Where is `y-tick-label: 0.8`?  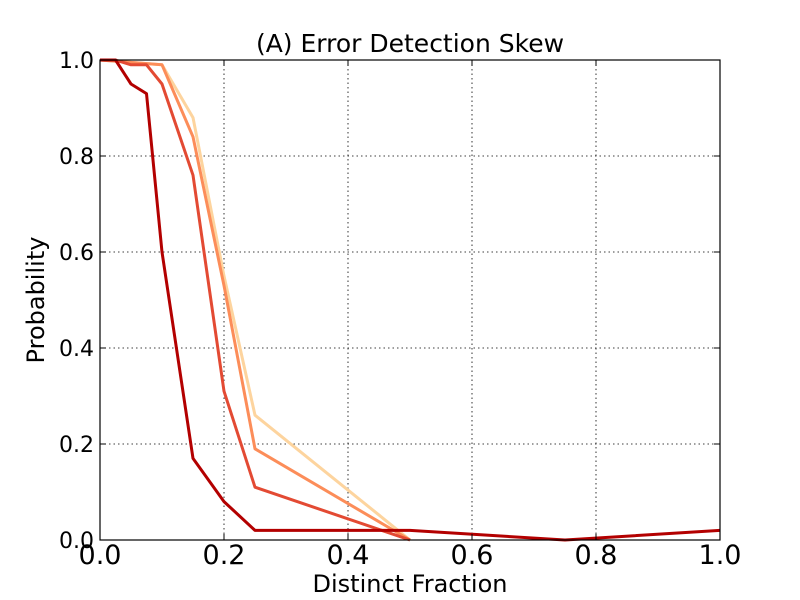
y-tick-label: 0.8 is located at coordinates (76, 157).